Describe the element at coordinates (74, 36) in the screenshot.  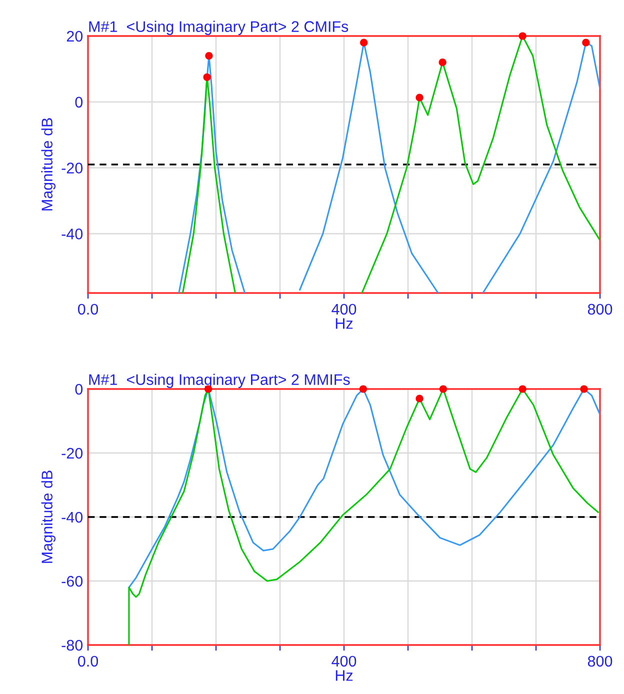
I see `y-tick-label: 20` at that location.